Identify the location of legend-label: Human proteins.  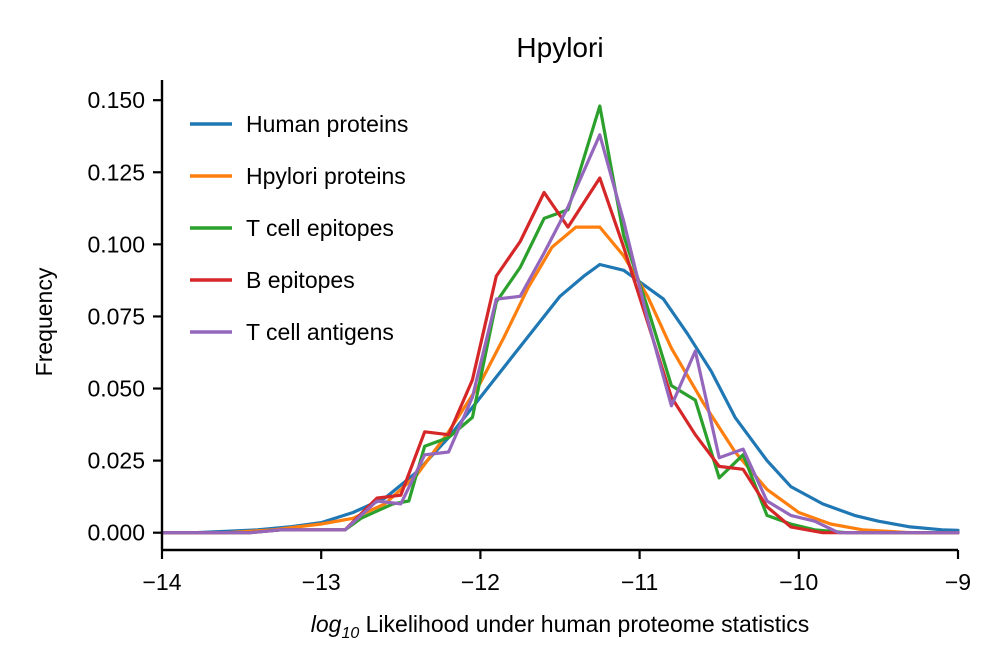
(327, 124).